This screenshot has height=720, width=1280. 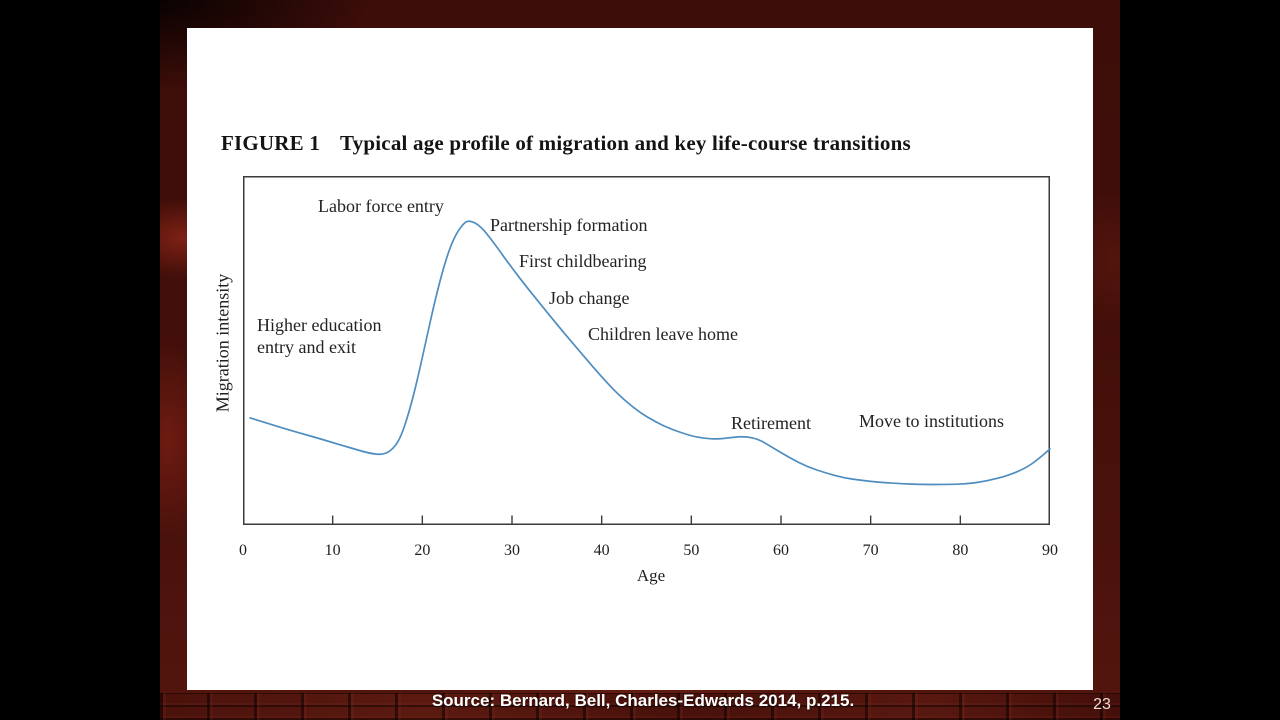 What do you see at coordinates (222, 343) in the screenshot?
I see `y-axis-label: Migration intensity` at bounding box center [222, 343].